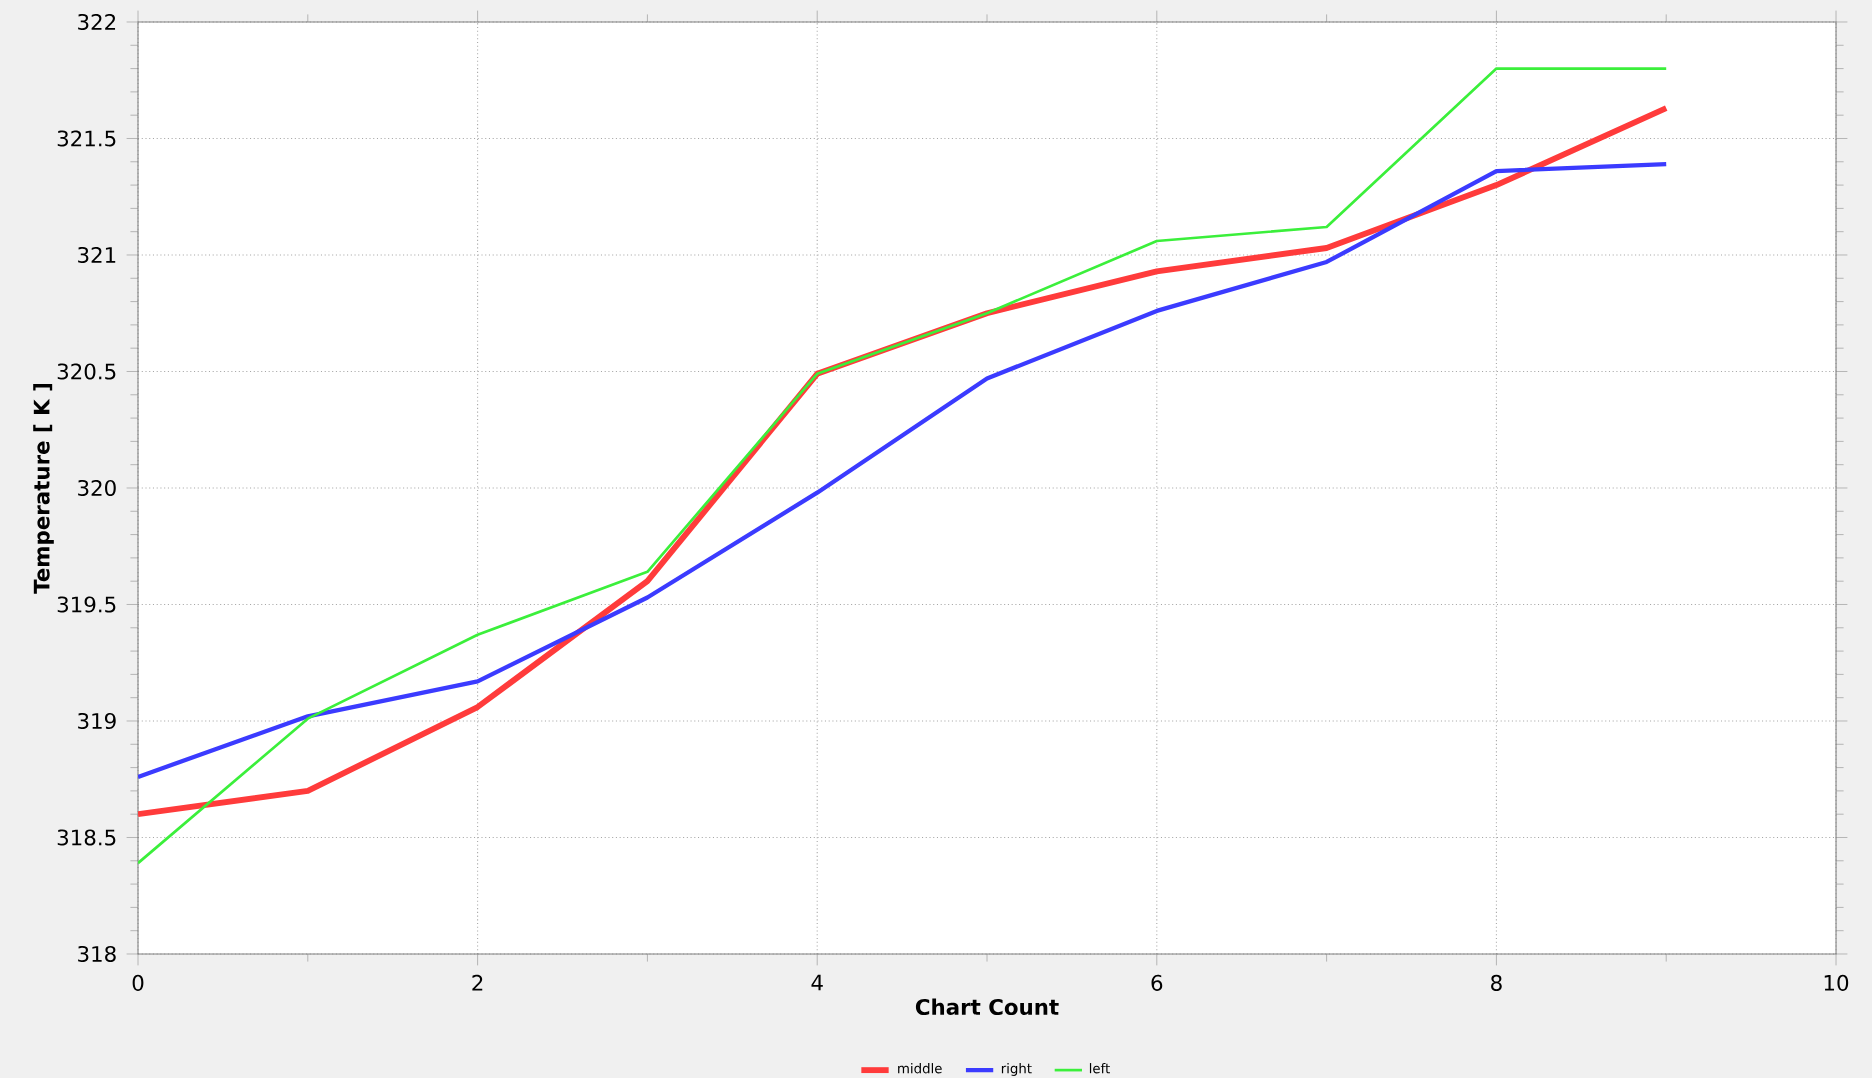  I want to click on x-axis-title: Chart Count, so click(987, 1007).